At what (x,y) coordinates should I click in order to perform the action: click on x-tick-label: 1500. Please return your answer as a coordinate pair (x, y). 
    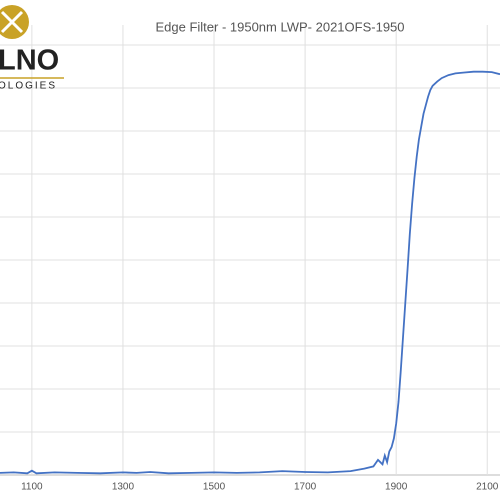
    Looking at the image, I should click on (214, 487).